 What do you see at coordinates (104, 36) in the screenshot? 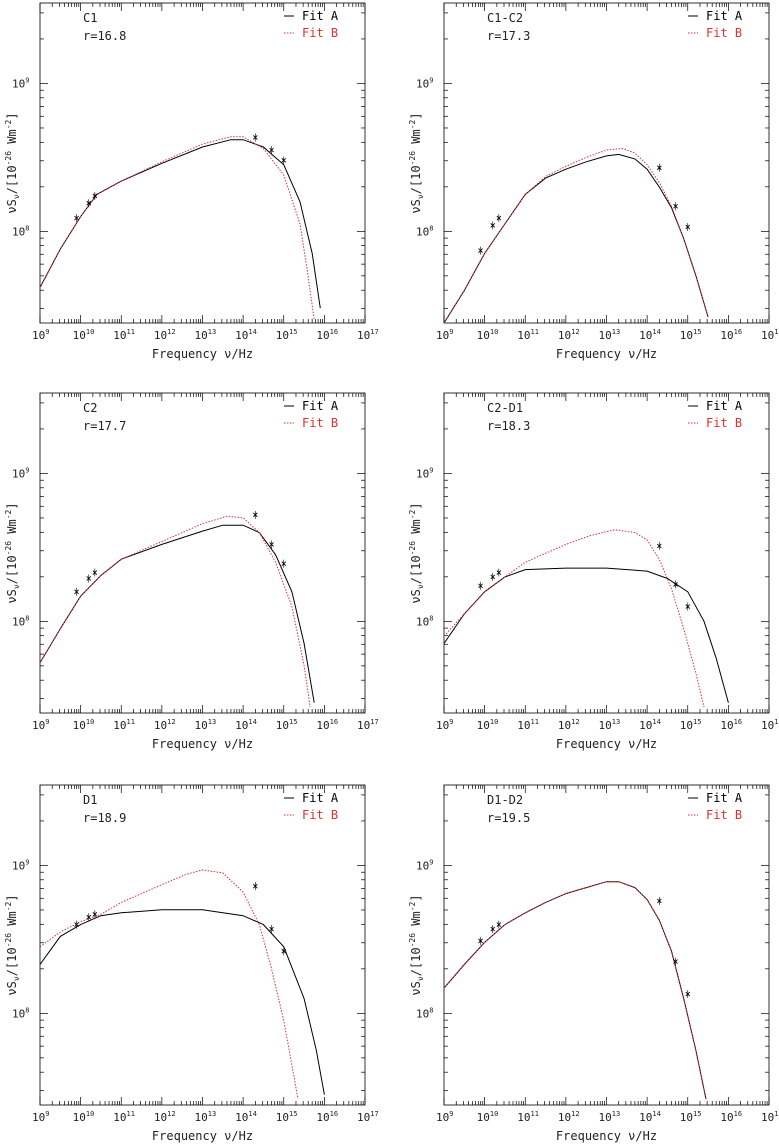
I see `redshift-label: r=16.8` at bounding box center [104, 36].